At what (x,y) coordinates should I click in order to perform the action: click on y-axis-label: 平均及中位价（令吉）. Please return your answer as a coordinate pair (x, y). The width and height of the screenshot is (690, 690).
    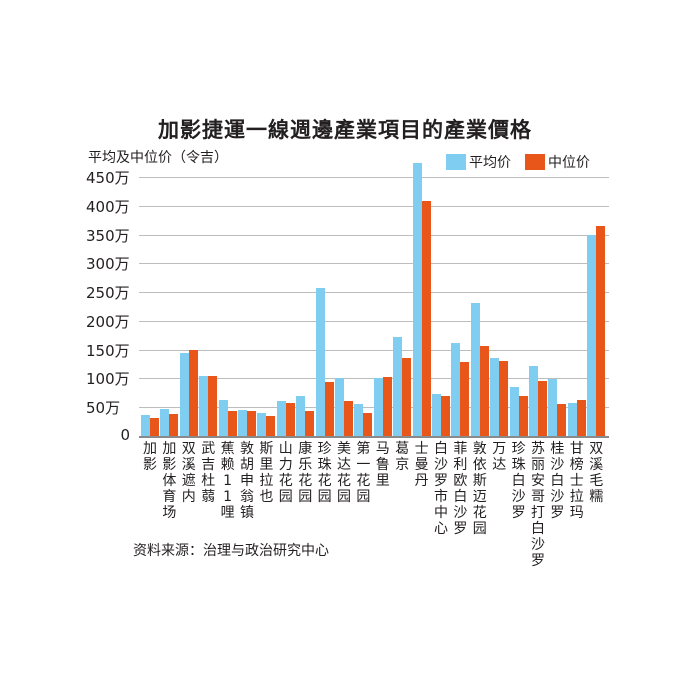
    Looking at the image, I should click on (158, 158).